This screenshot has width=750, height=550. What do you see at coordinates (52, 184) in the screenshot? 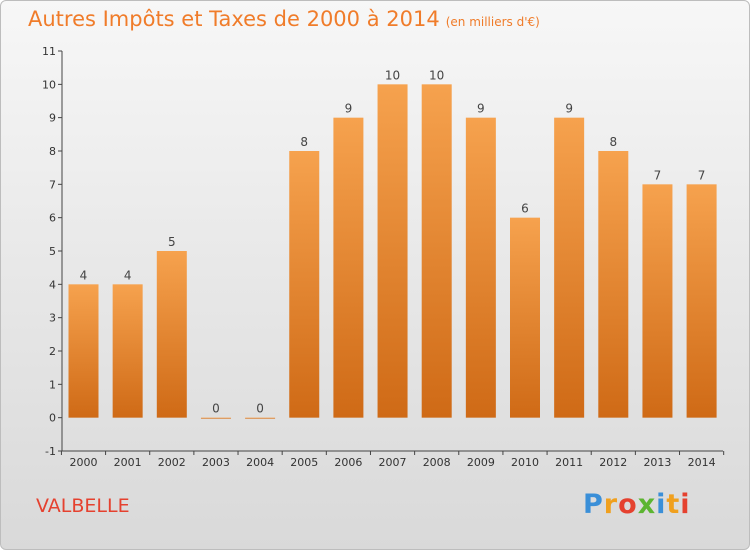
I see `y-tick-label: 7` at bounding box center [52, 184].